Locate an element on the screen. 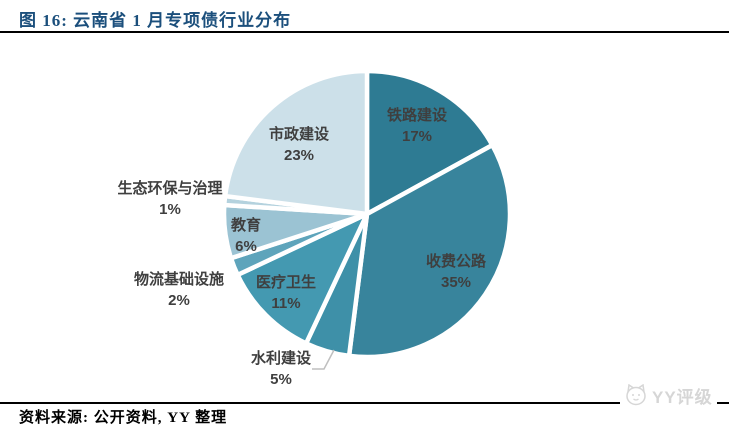 The height and width of the screenshot is (432, 729). pie-slice-市政建设 is located at coordinates (296, 142).